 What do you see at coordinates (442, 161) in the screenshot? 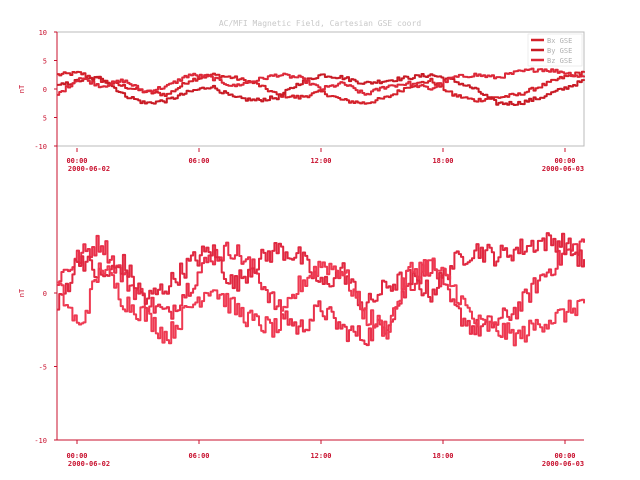
I see `x-tick-label-top: 18:00` at bounding box center [442, 161].